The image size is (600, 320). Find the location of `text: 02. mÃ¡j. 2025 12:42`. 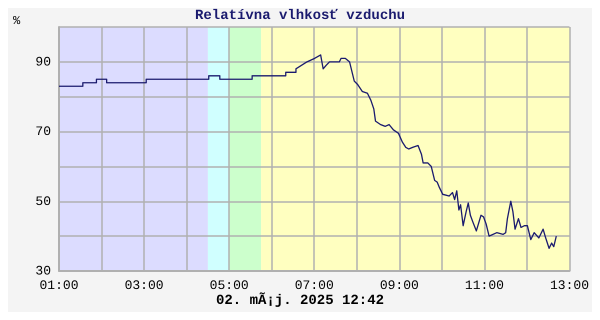

text: 02. mÃ¡j. 2025 12:42 is located at coordinates (300, 300).